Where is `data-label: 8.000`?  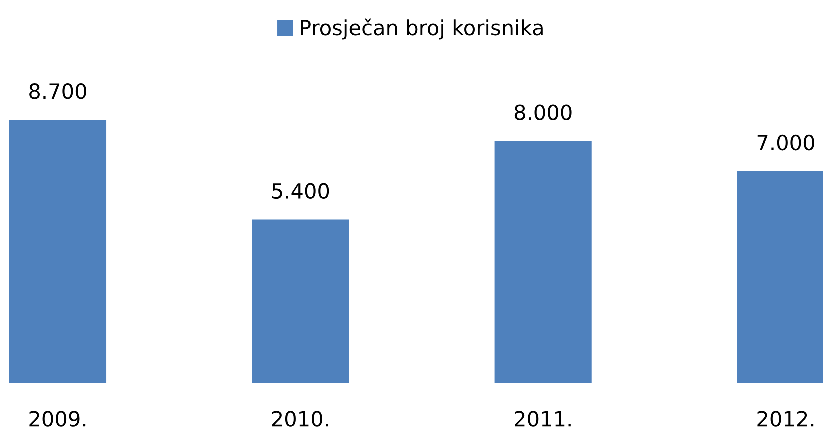 data-label: 8.000 is located at coordinates (543, 112).